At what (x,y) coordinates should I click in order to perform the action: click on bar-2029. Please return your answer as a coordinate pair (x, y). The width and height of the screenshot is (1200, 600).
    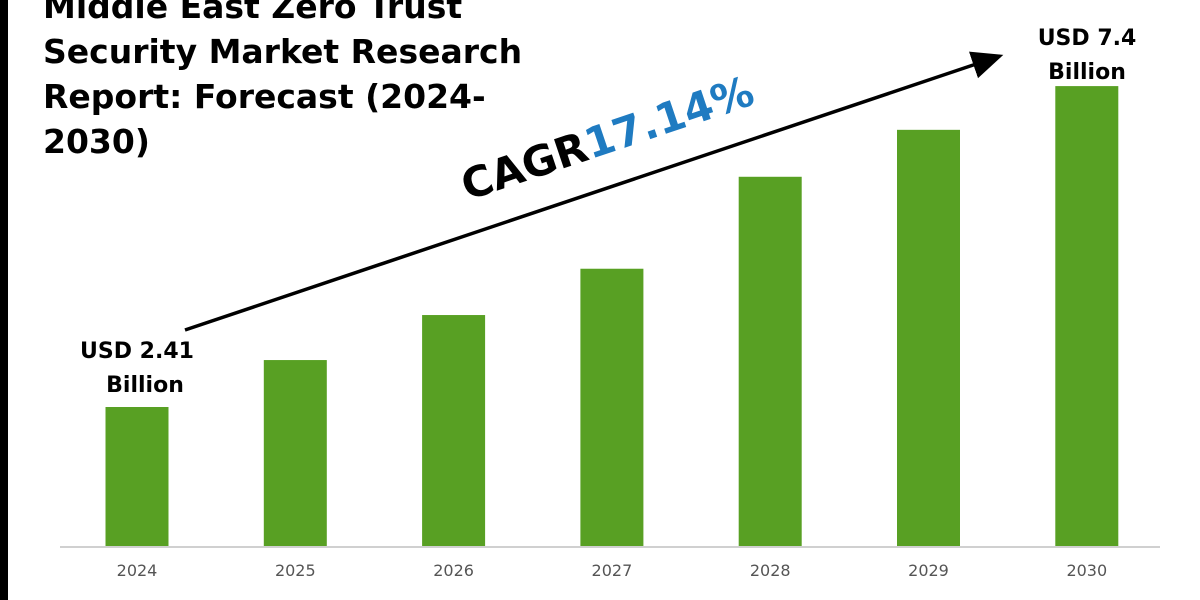
    Looking at the image, I should click on (928, 338).